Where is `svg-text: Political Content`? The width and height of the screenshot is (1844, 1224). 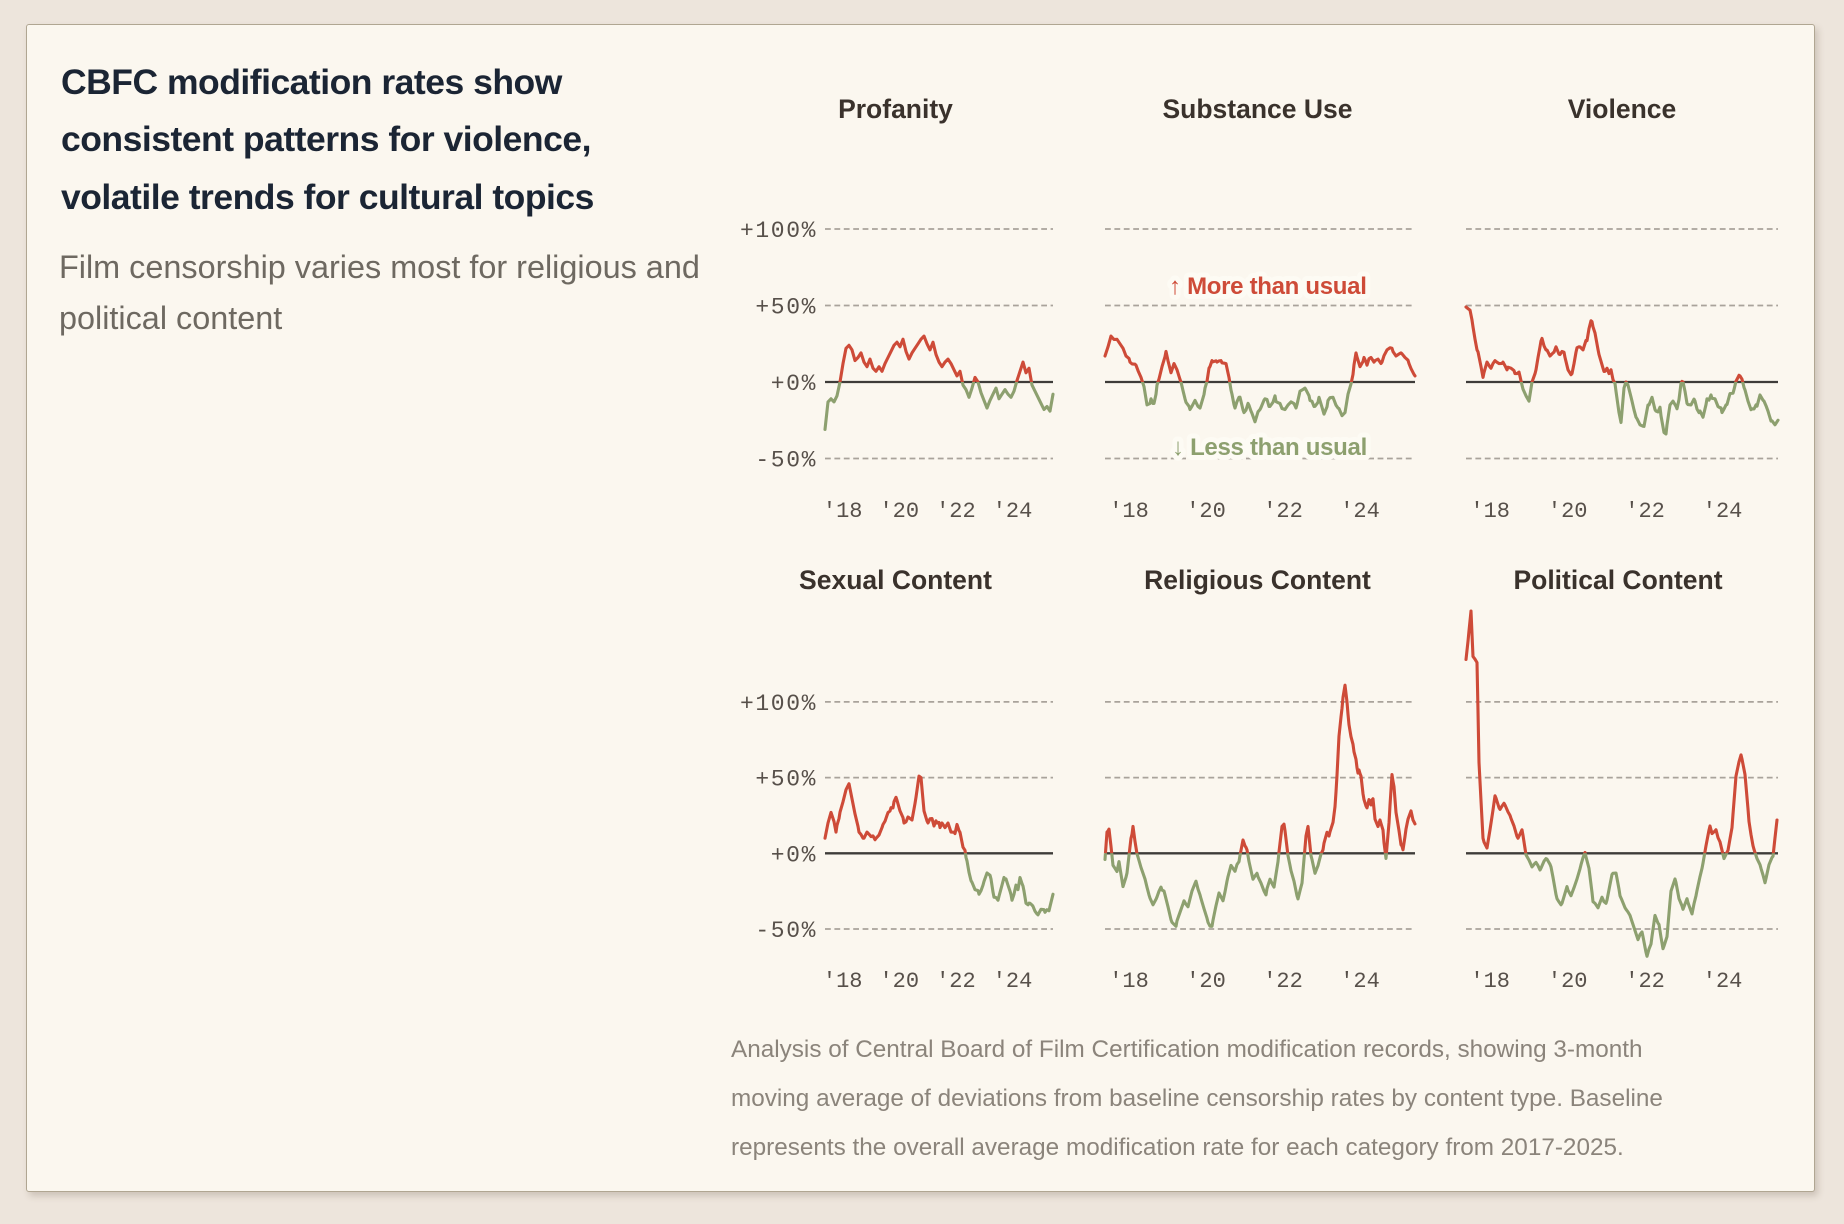 svg-text: Political Content is located at coordinates (1617, 580).